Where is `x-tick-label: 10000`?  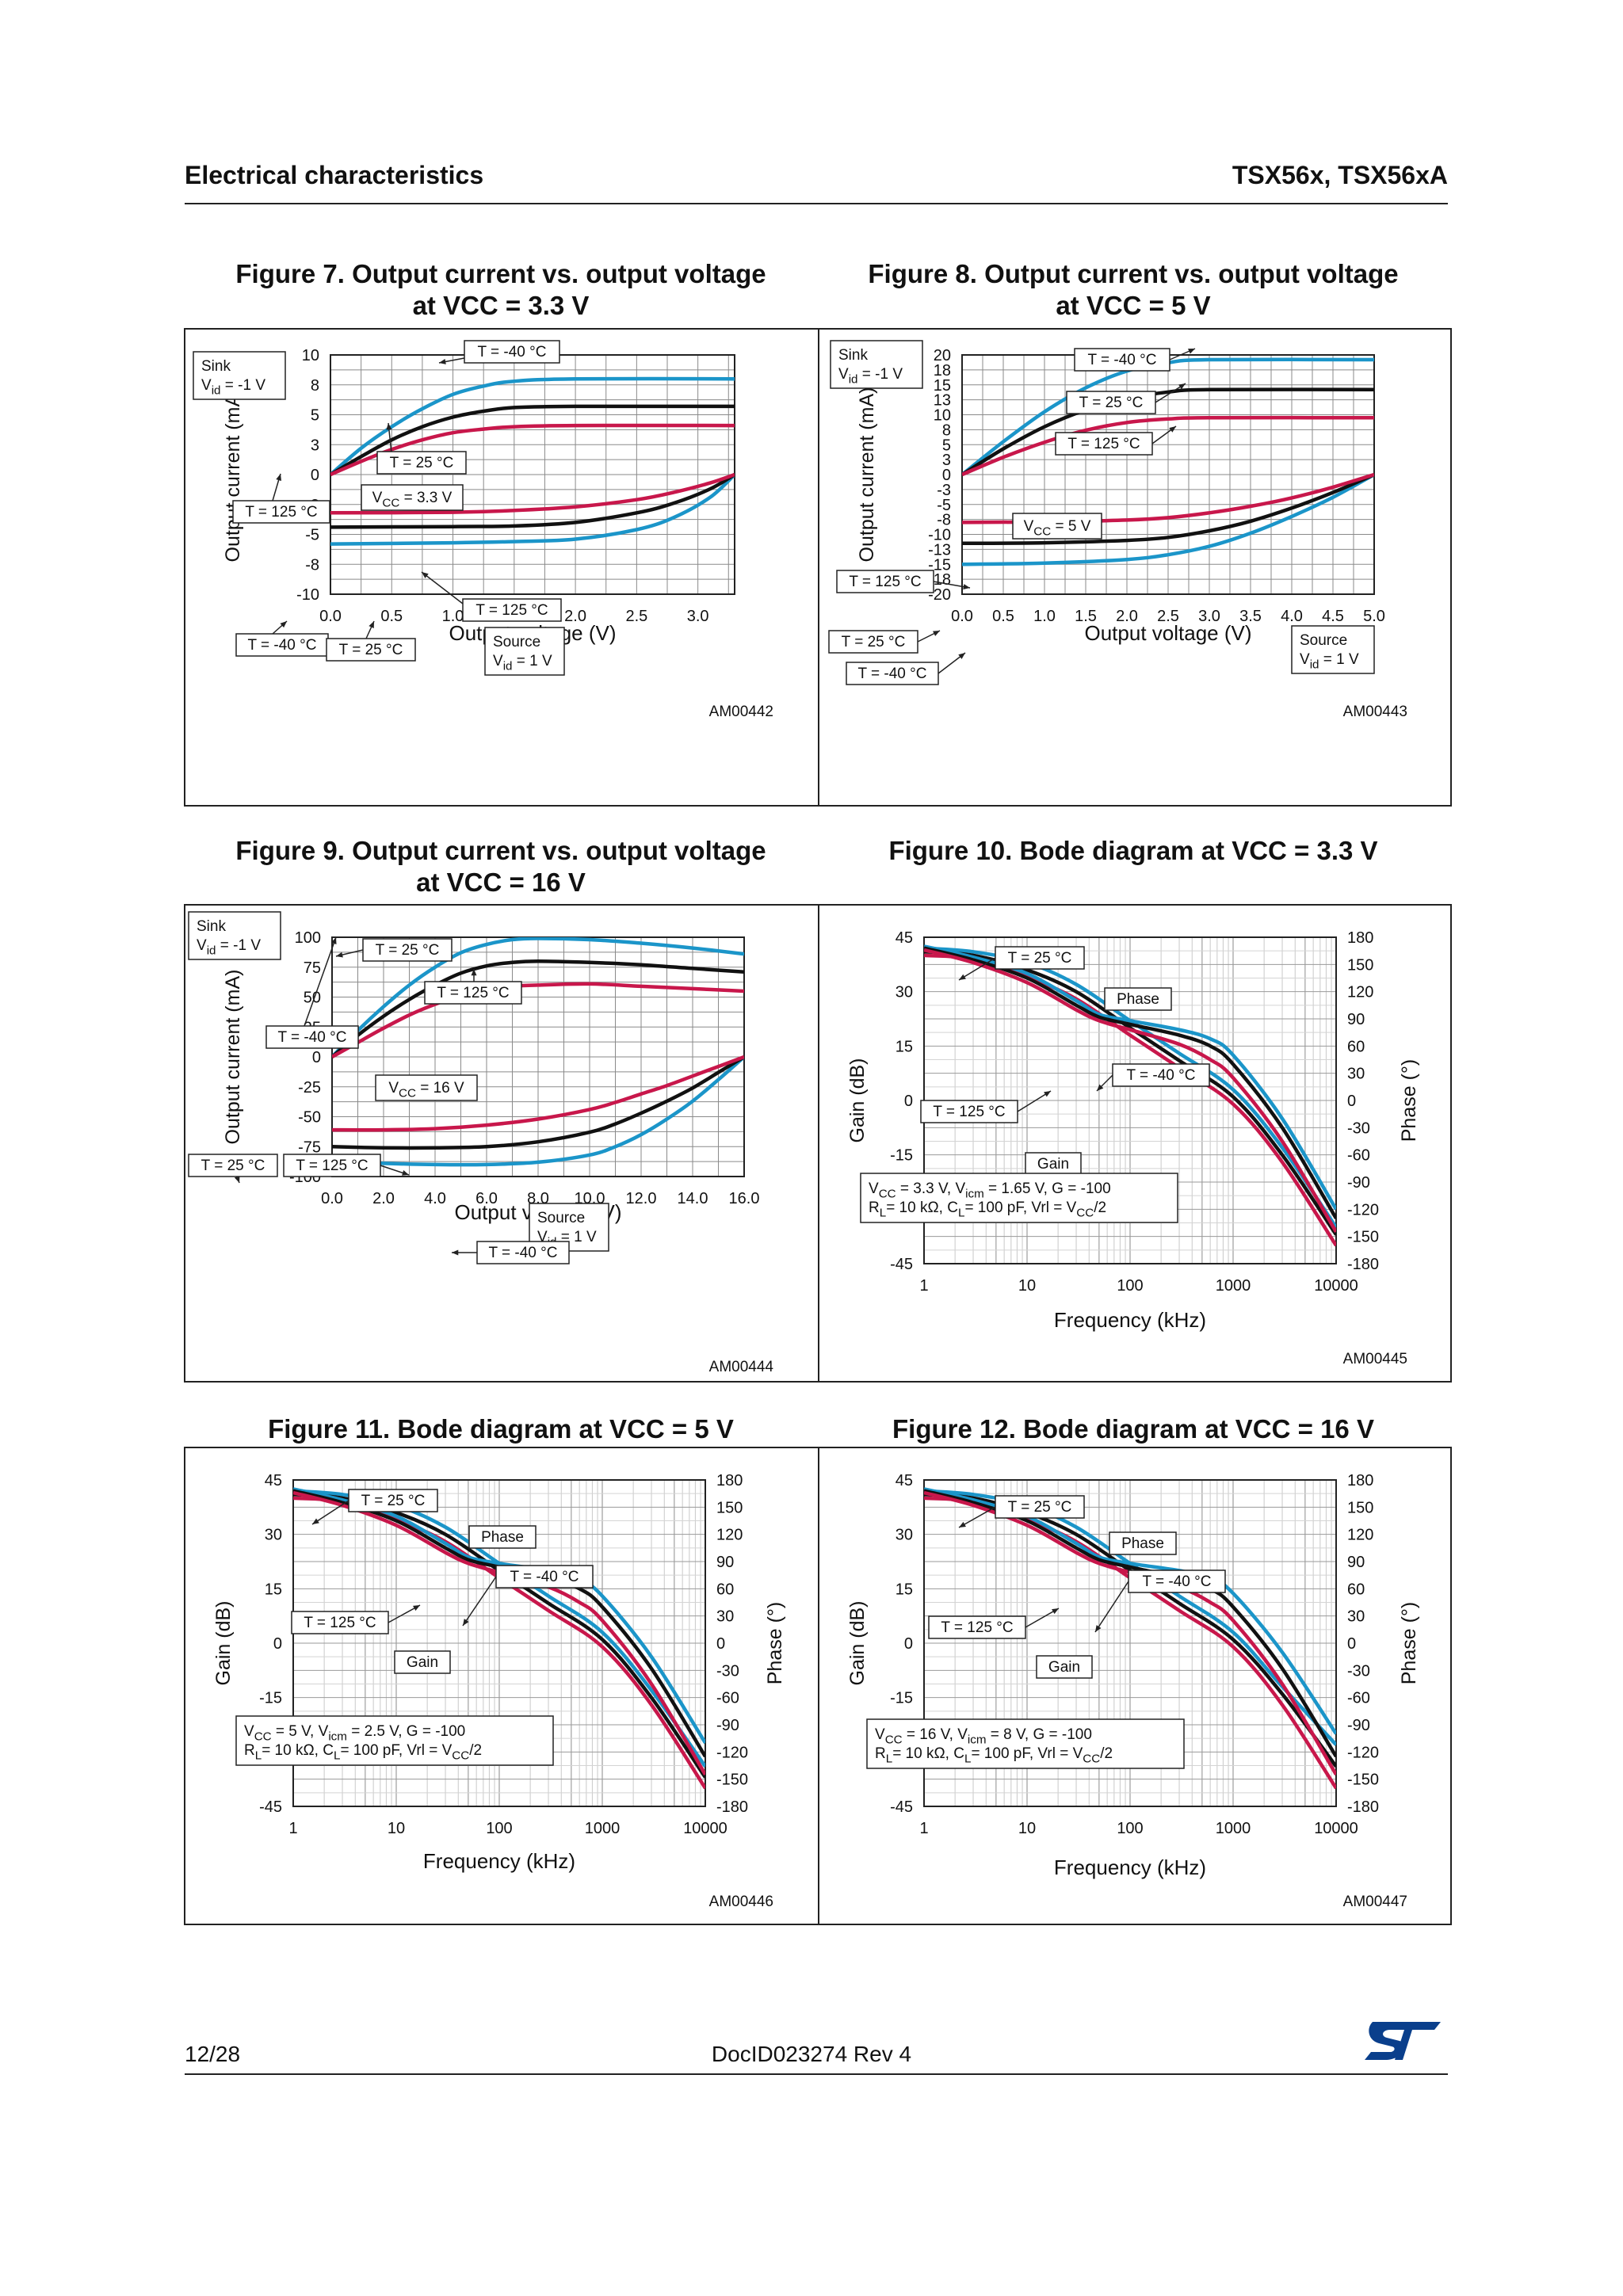
x-tick-label: 10000 is located at coordinates (705, 1828).